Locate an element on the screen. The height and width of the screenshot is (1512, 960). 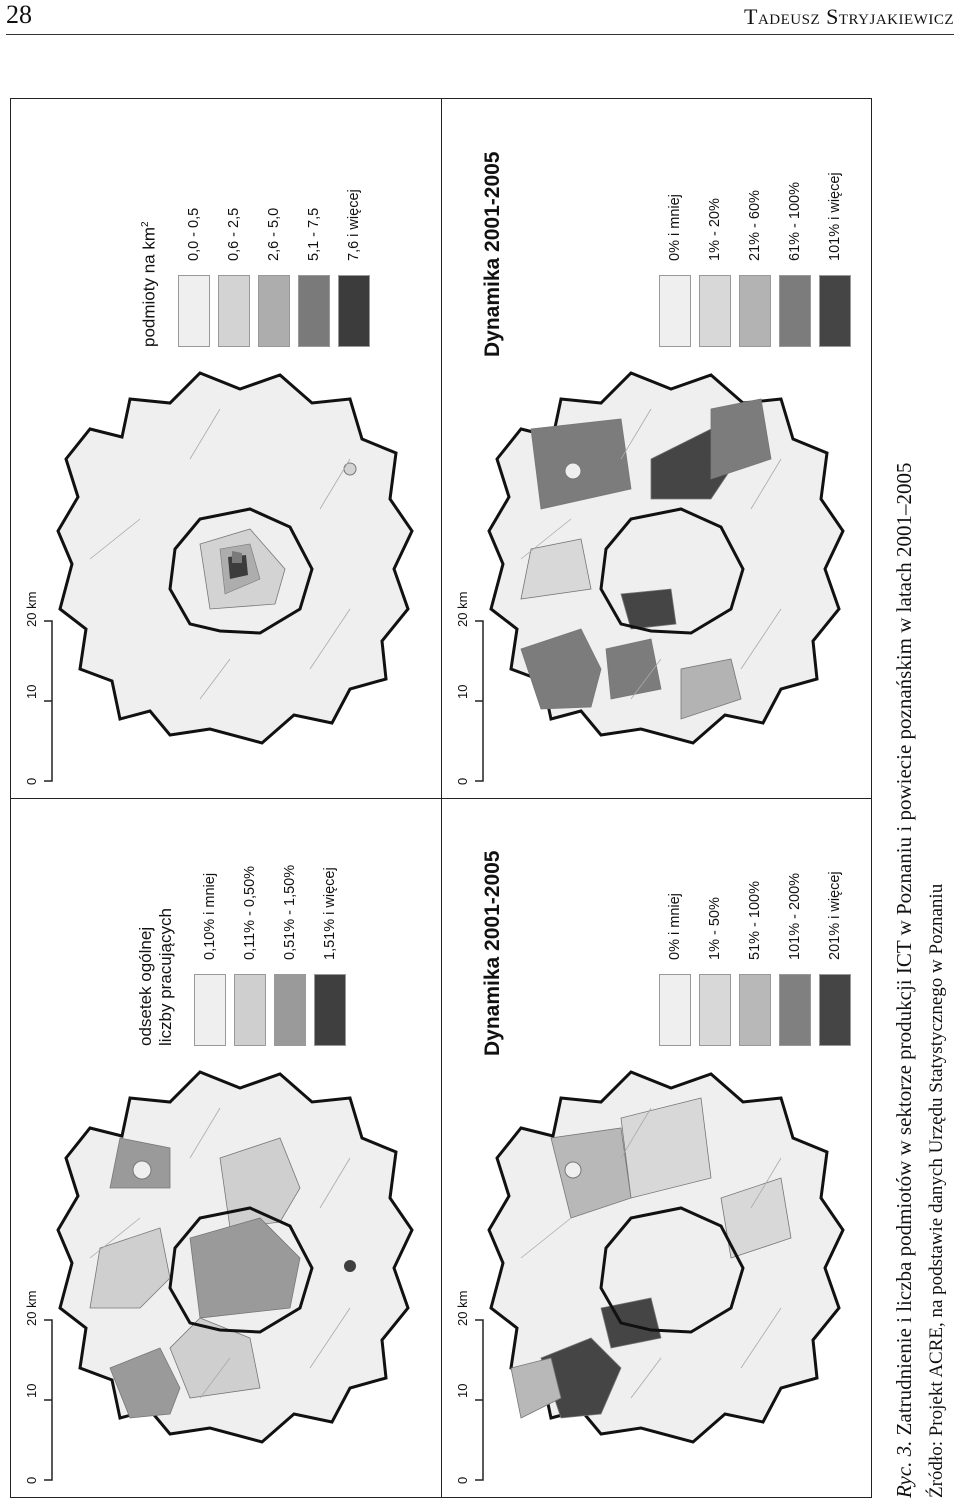
running-head-author: Tadeusz Stryjakiewicz is located at coordinates (849, 16).